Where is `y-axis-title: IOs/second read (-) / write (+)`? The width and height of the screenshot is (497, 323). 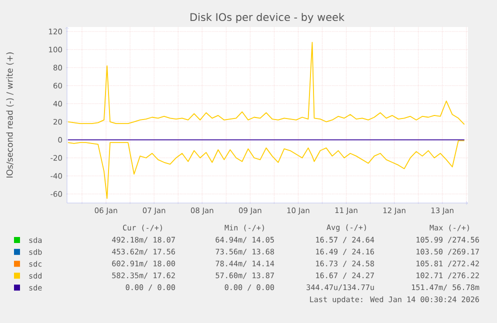
y-axis-title: IOs/second read (-) / write (+) is located at coordinates (10, 115).